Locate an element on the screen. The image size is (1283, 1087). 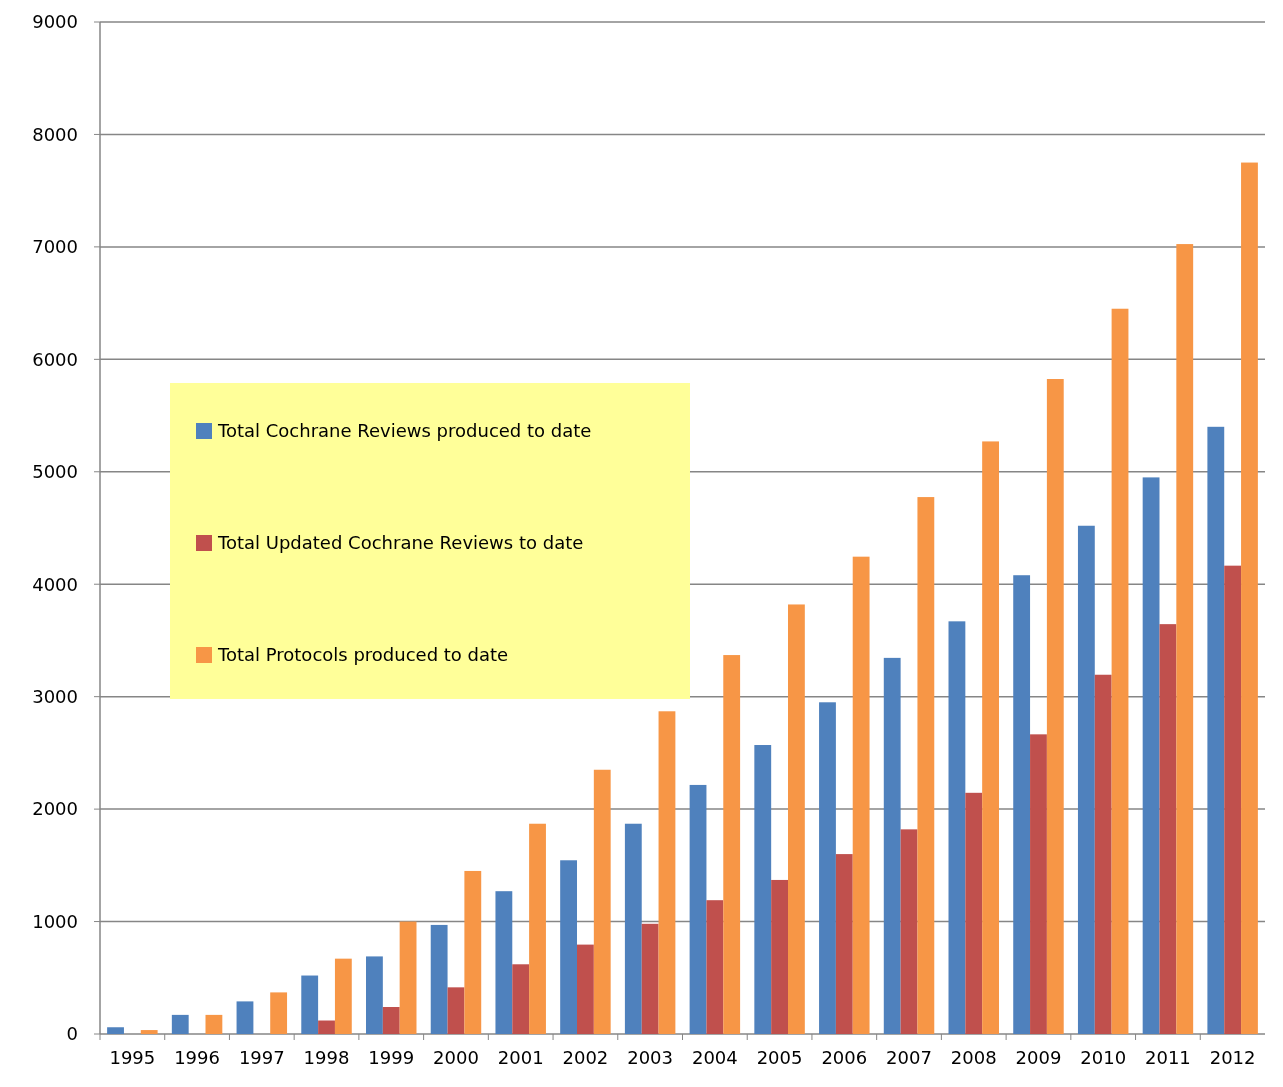
x-tick-label: 2012 is located at coordinates (1232, 1057).